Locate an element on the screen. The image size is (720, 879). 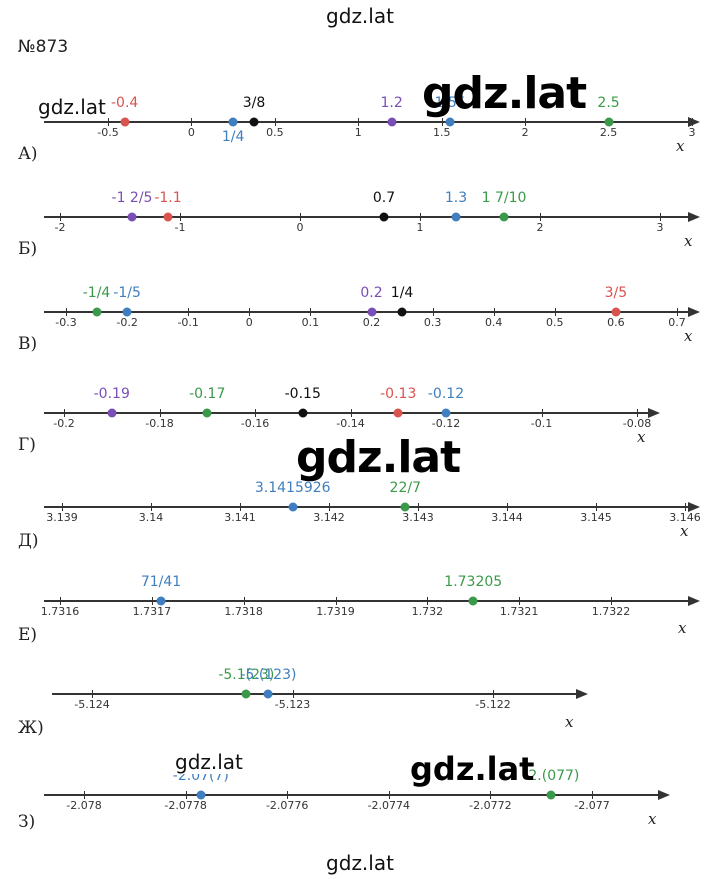
point-label: 2.5 is located at coordinates (608, 103).